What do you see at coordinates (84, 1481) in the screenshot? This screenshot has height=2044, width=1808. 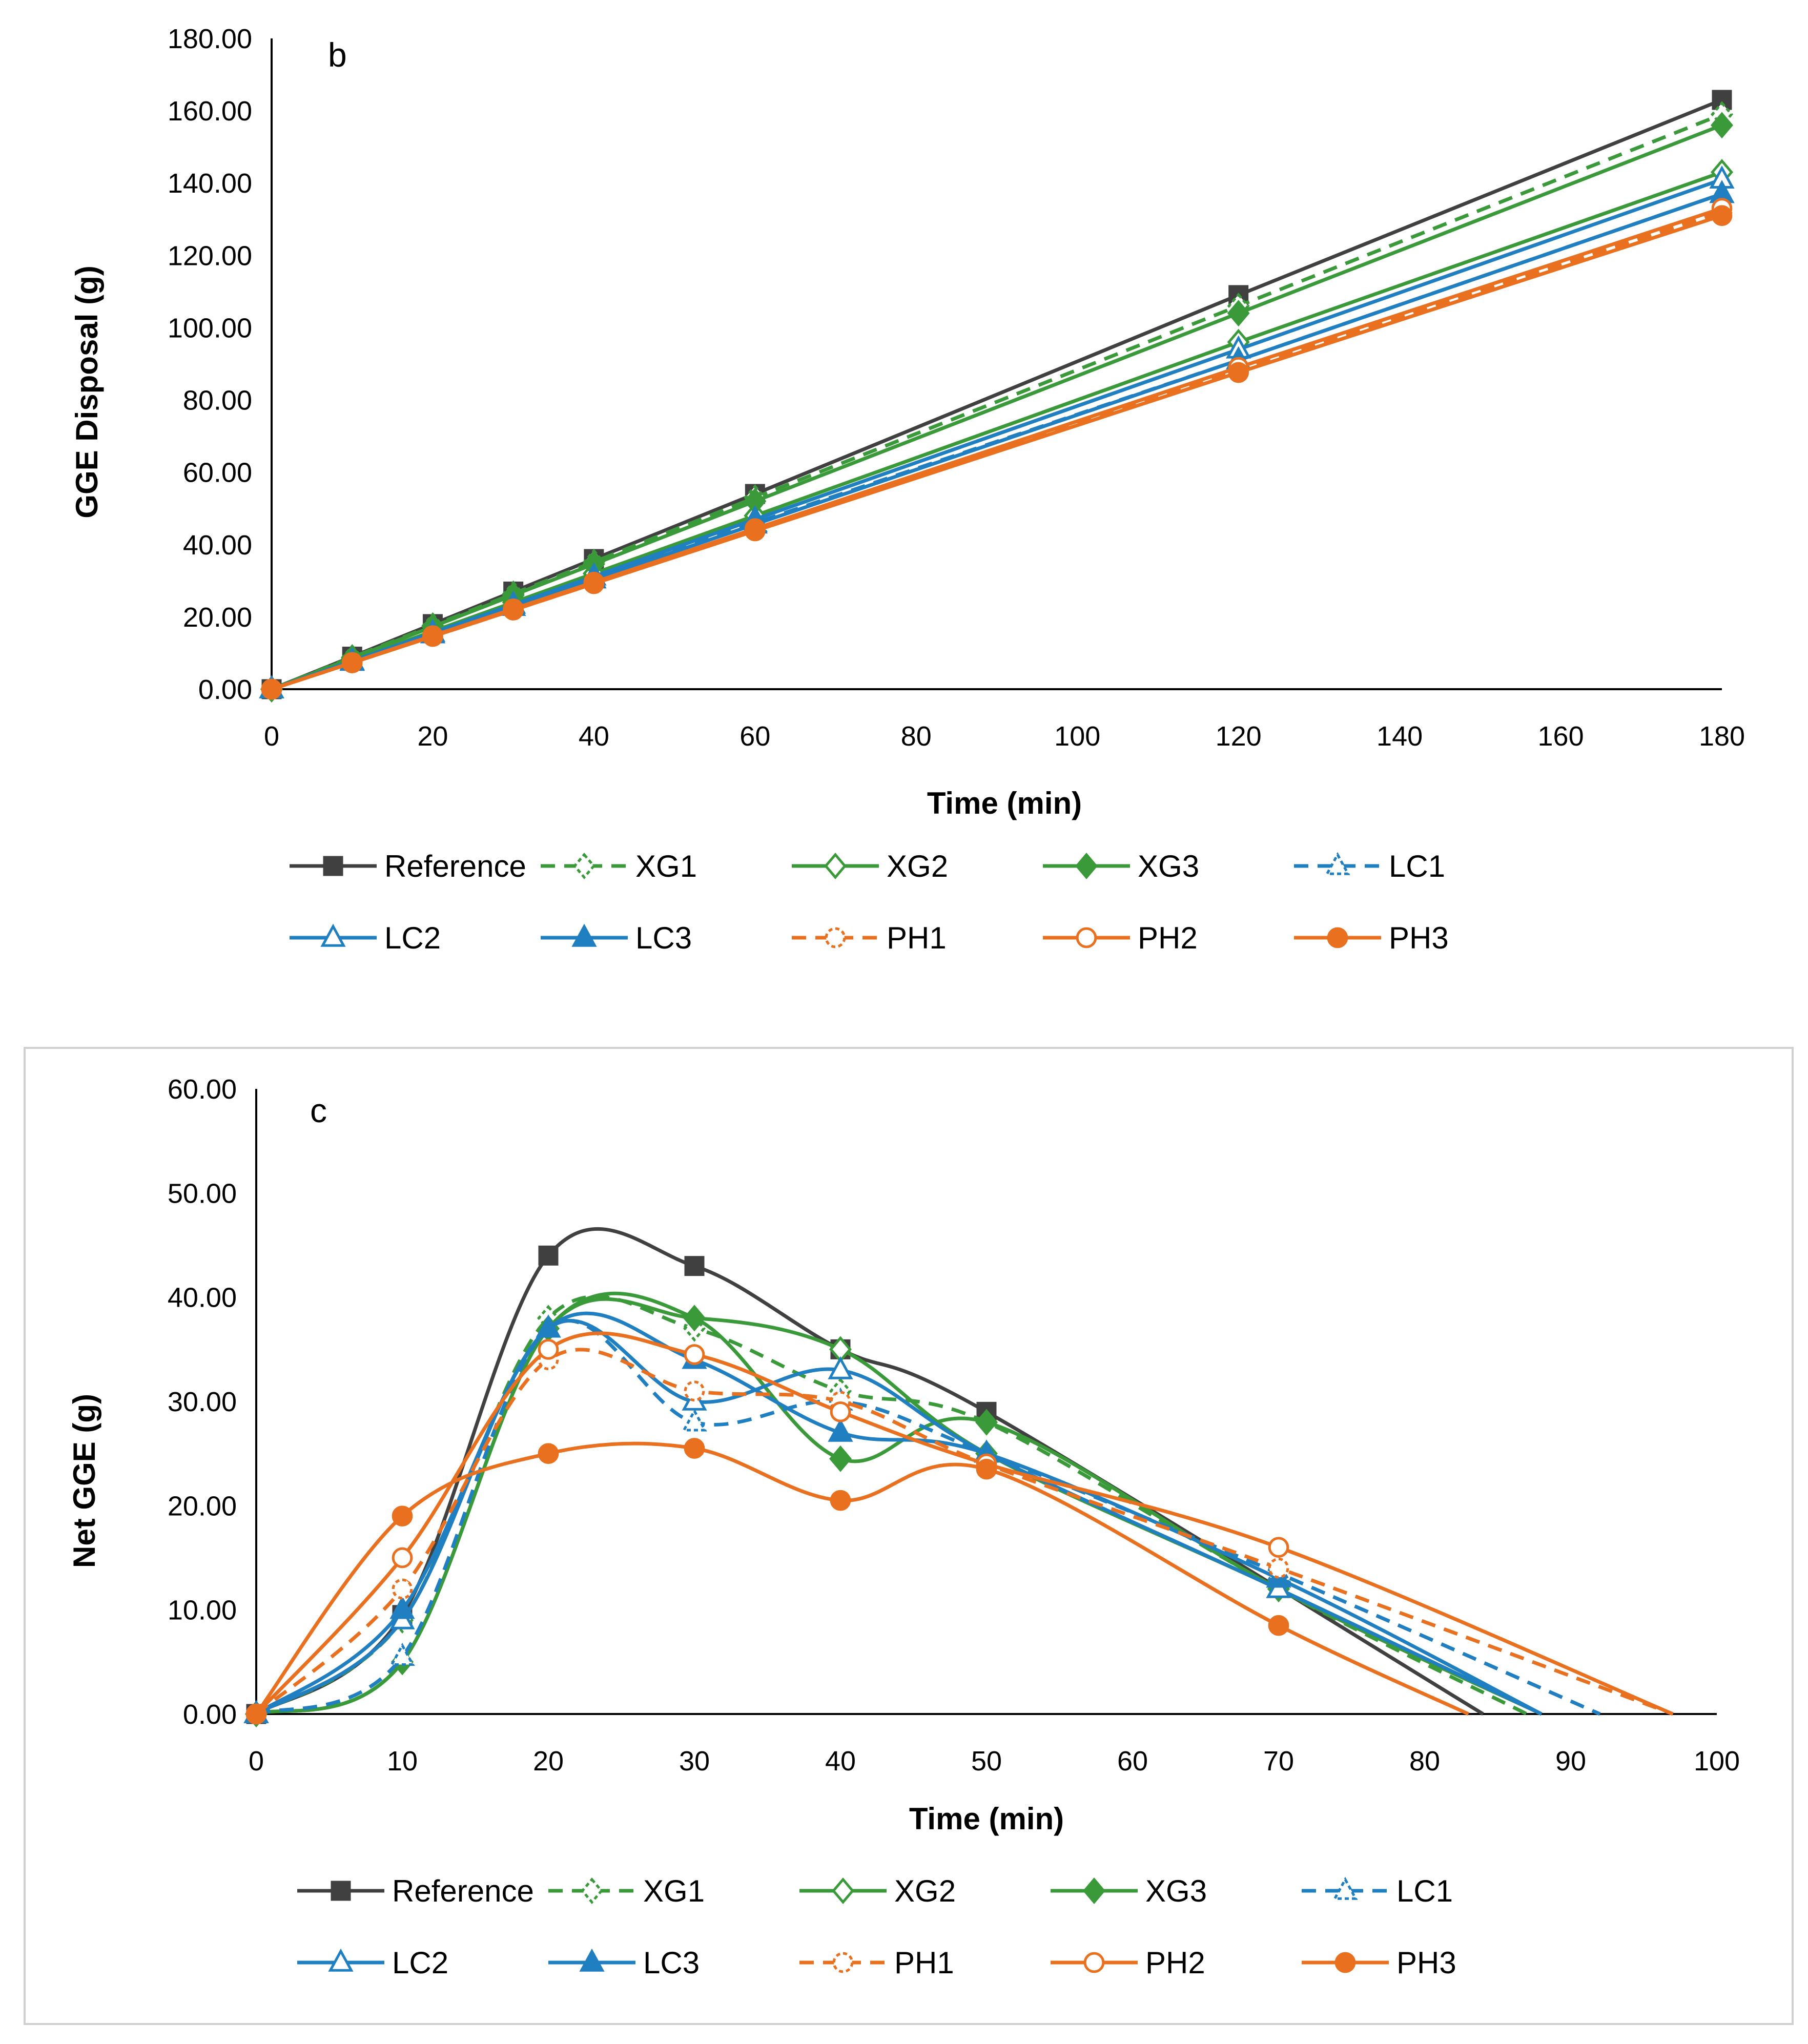 I see `y-axis-title-c: Net GGE (g)` at bounding box center [84, 1481].